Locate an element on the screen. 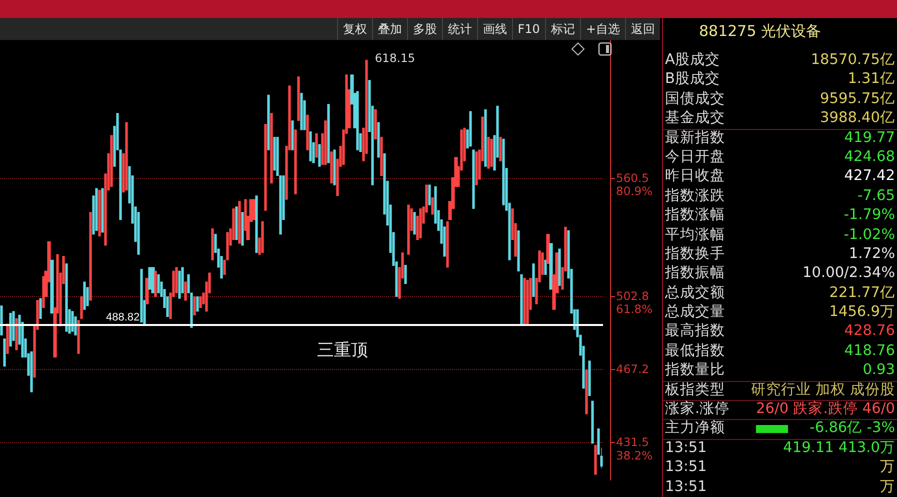 This screenshot has height=497, width=897. ref-line-label: 488.82 is located at coordinates (123, 317).